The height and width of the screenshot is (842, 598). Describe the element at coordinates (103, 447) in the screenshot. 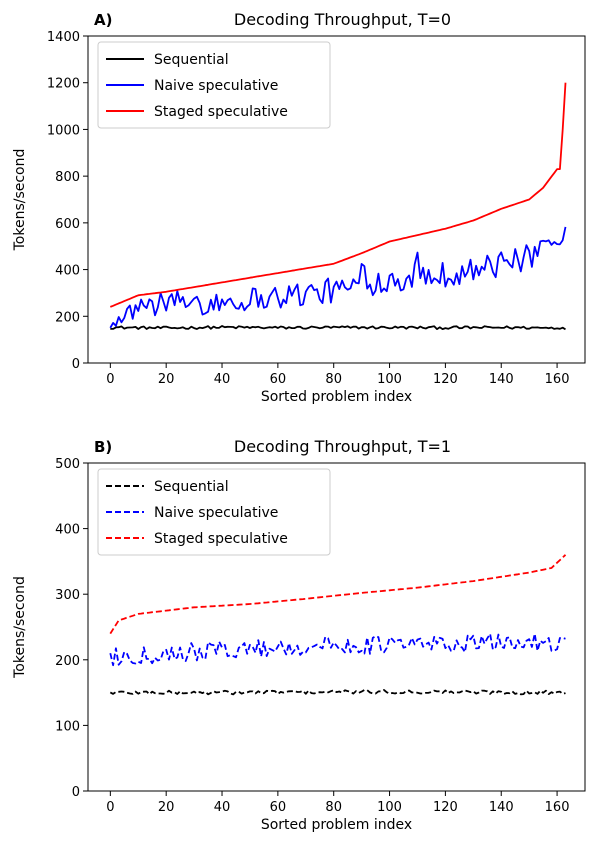

I see `panel-label: B)` at that location.